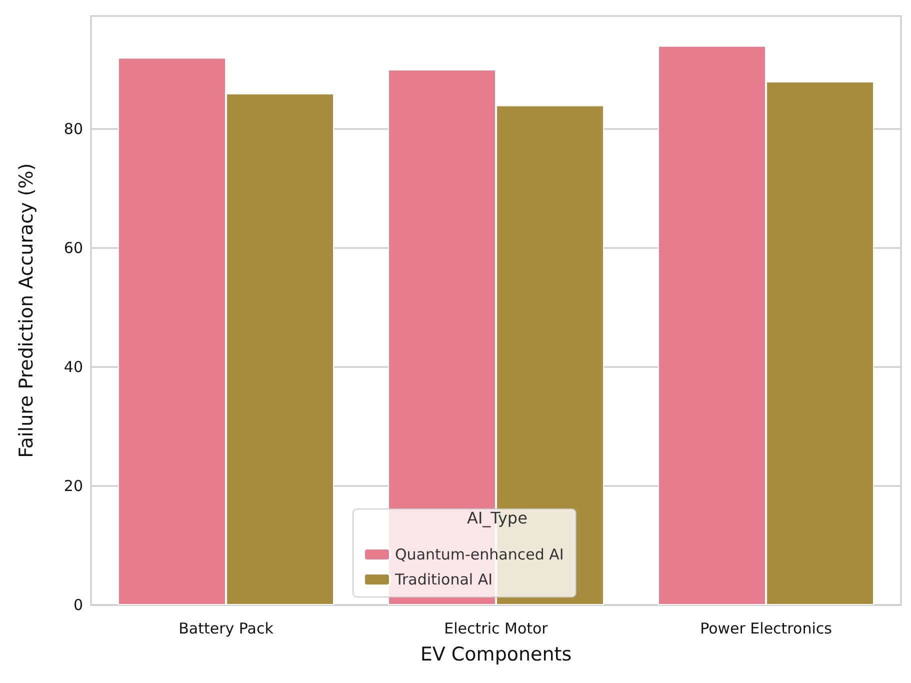 This screenshot has width=911, height=683. I want to click on legend-label: Quantum-enhanced AI, so click(479, 555).